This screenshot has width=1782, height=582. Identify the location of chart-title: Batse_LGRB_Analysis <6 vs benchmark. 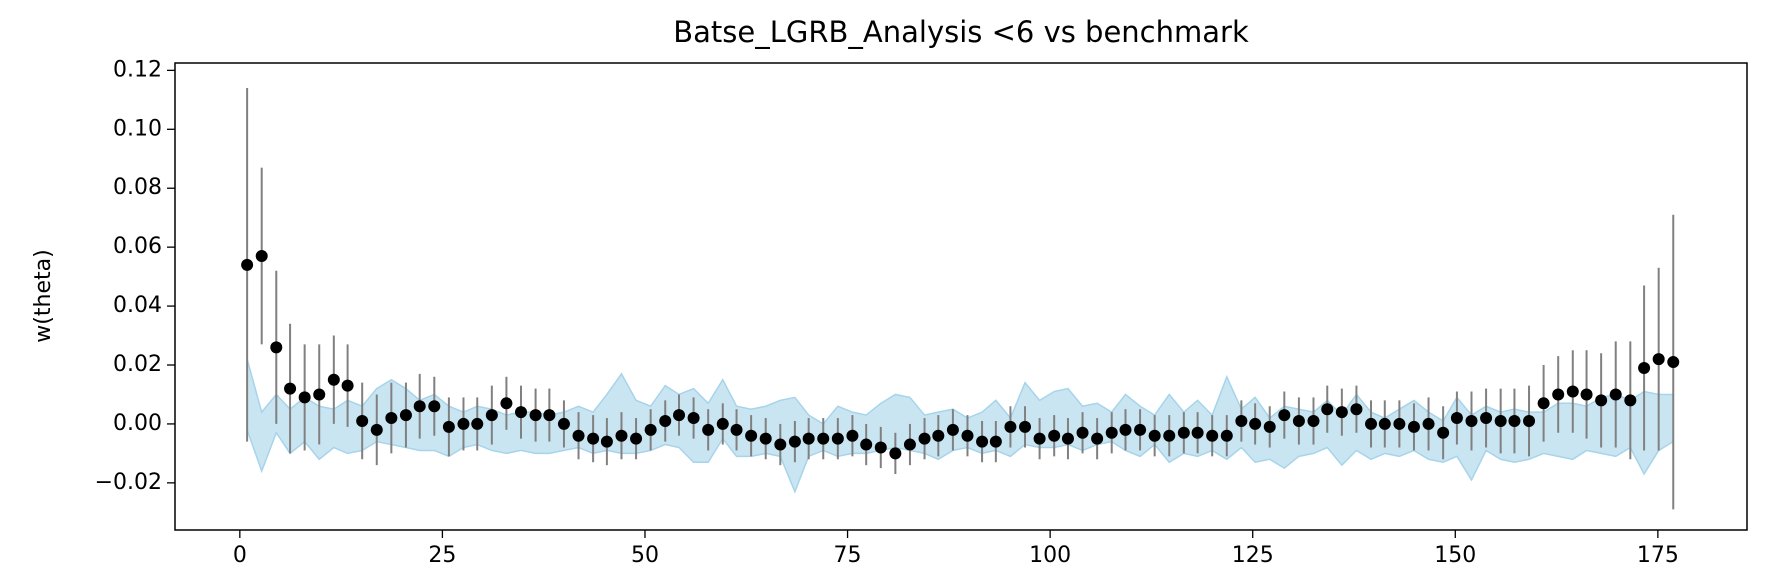
(961, 32).